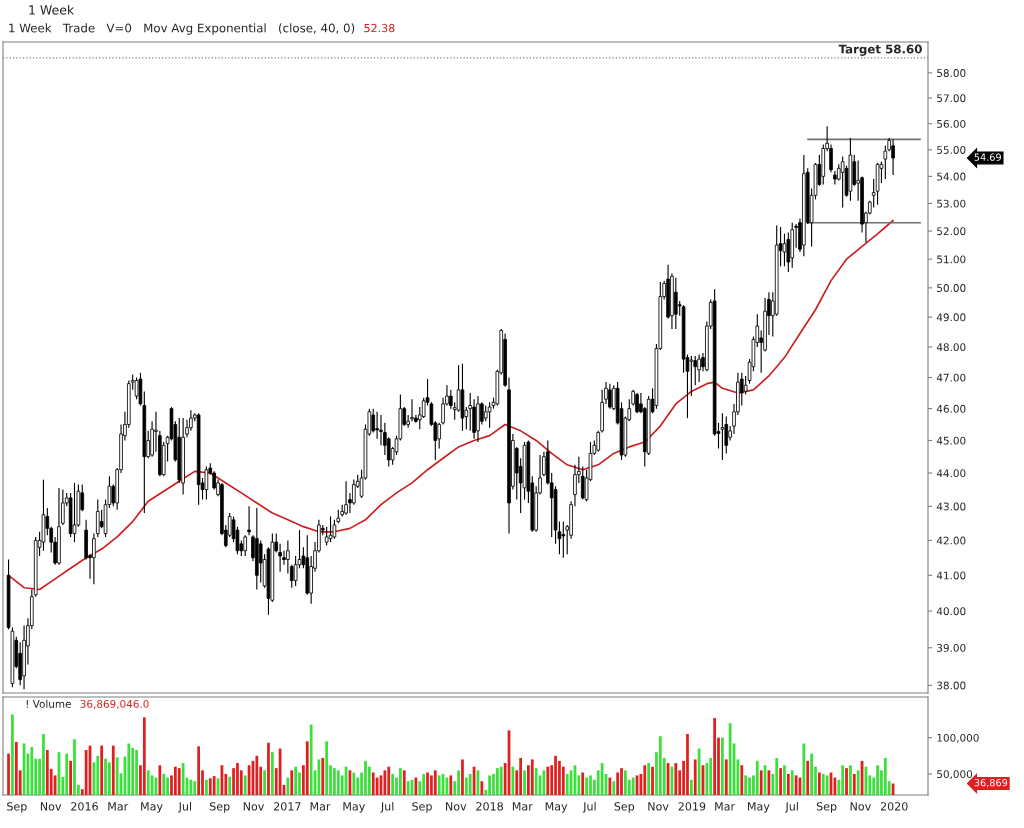 The image size is (1024, 828). I want to click on y-tick-label: 56.00, so click(951, 123).